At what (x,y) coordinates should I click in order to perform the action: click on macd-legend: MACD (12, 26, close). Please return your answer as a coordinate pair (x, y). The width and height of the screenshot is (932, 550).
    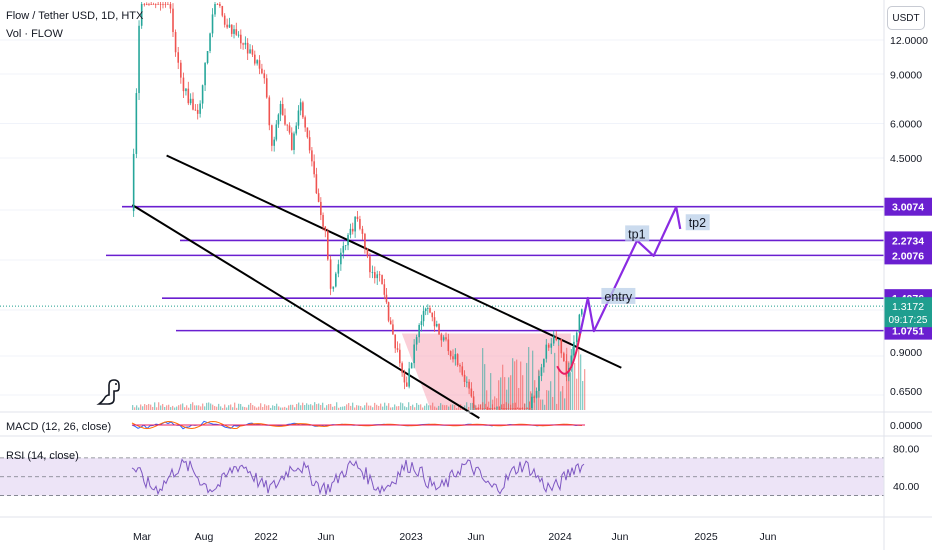
    Looking at the image, I should click on (59, 427).